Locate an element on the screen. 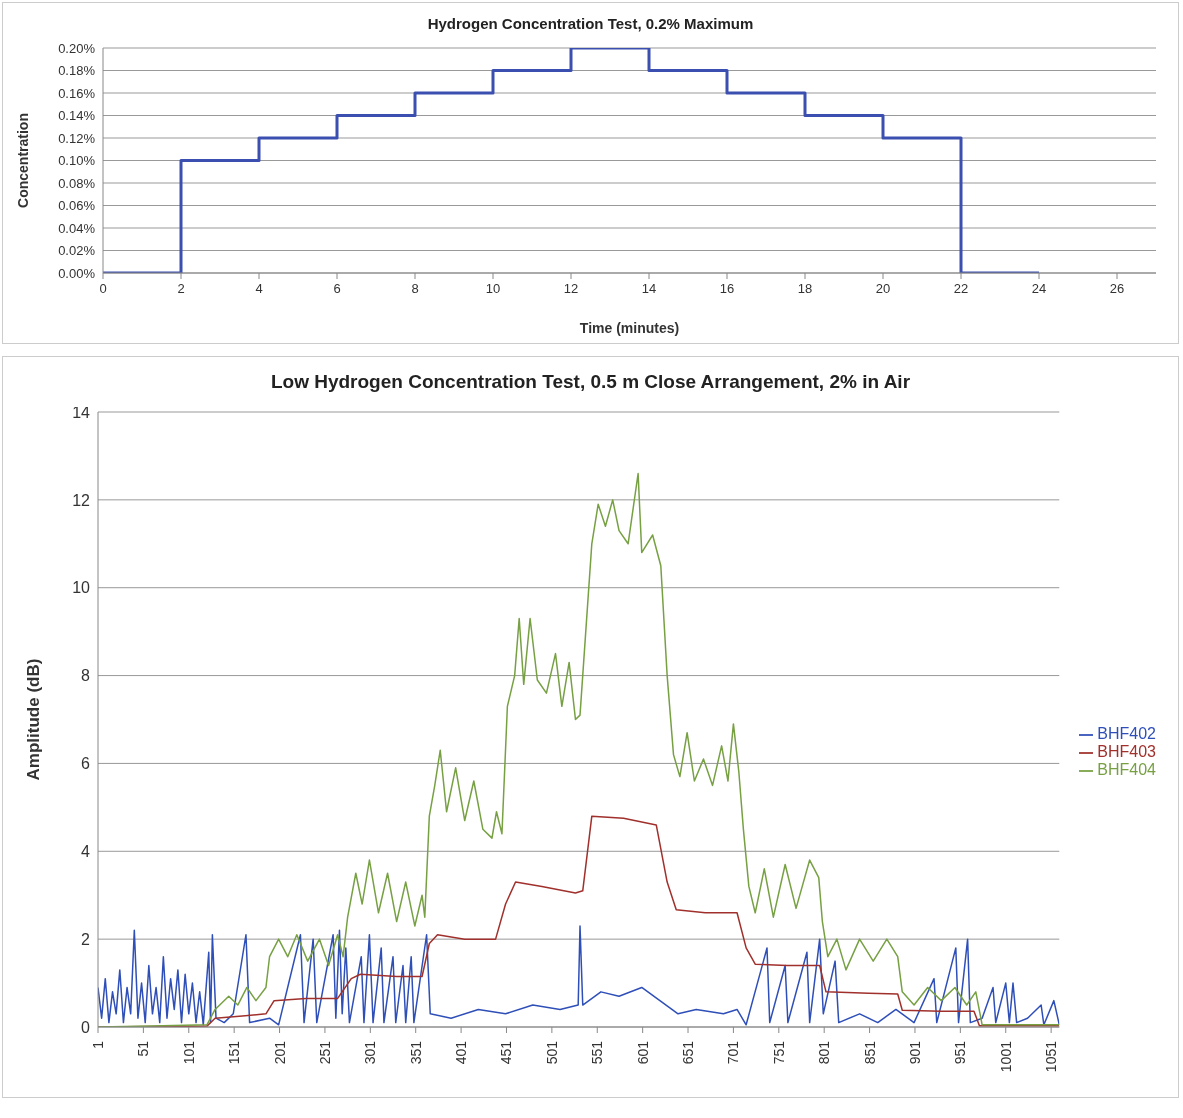  y-tick-label: 0.06% is located at coordinates (77, 206).